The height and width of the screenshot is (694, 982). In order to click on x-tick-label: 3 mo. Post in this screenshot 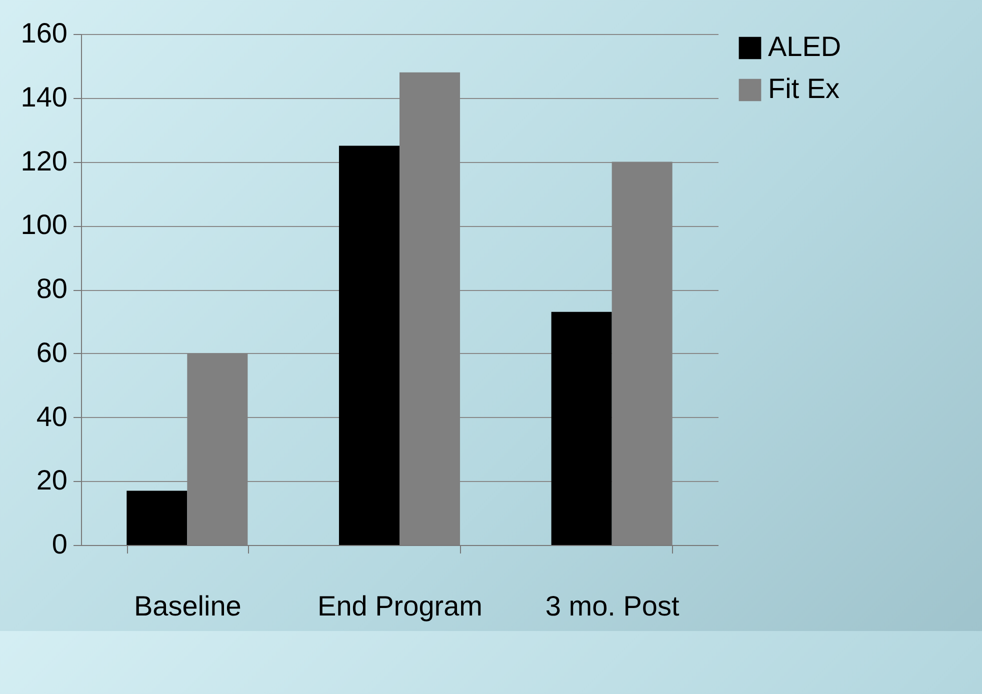, I will do `click(612, 606)`.